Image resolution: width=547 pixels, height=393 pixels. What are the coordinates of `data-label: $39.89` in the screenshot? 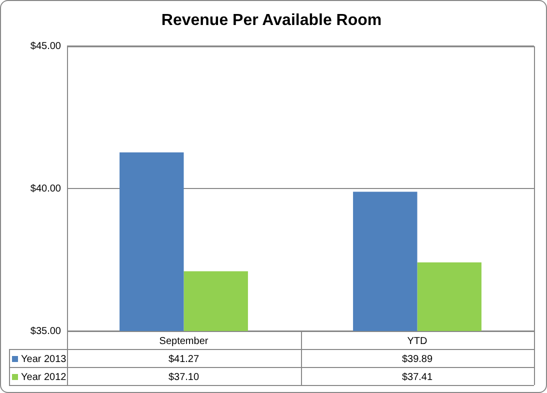 It's located at (417, 359).